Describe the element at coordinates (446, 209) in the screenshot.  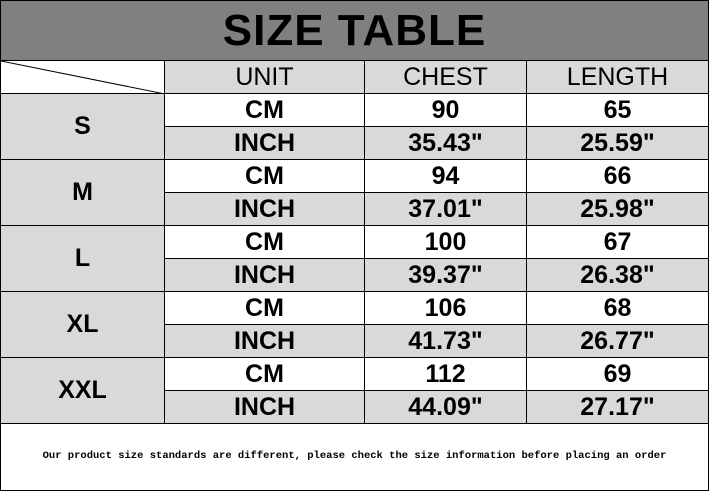
I see `chest-cell: 37.01"` at that location.